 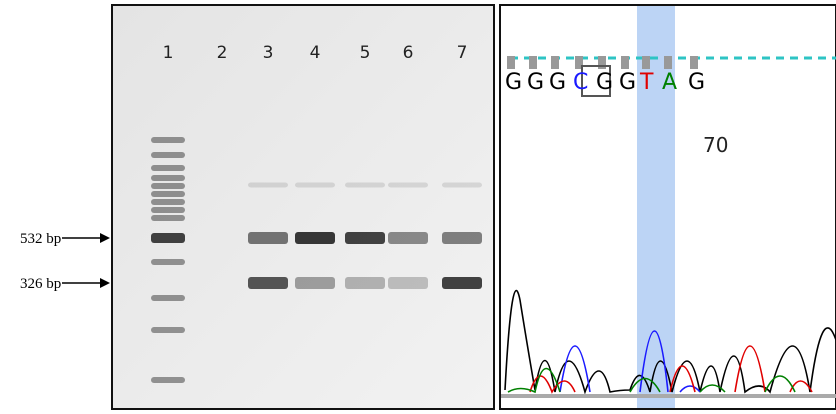 What do you see at coordinates (630, 361) in the screenshot?
I see `trace-c` at bounding box center [630, 361].